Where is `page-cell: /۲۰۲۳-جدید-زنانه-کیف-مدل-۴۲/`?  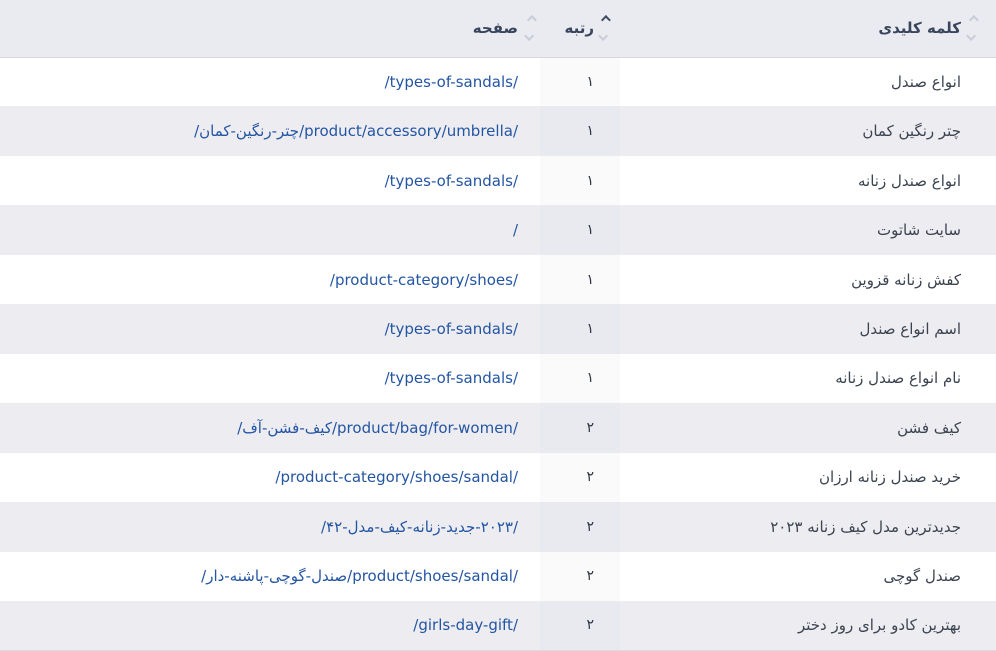 page-cell: /۲۰۲۳-جدید-زنانه-کیف-مدل-۴۲/ is located at coordinates (270, 527).